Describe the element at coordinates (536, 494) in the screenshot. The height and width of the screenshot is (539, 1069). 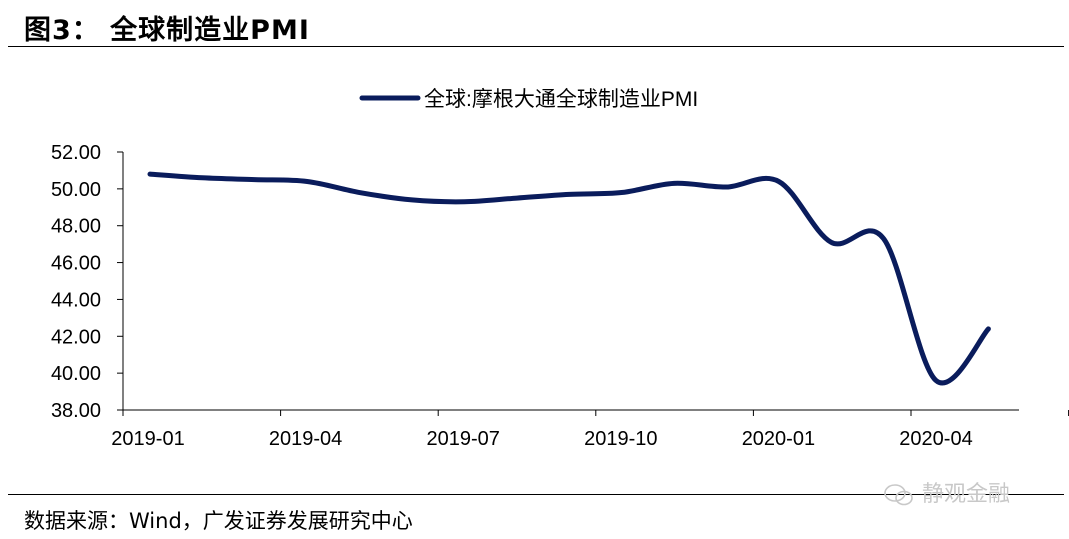
I see `bottom-divider` at that location.